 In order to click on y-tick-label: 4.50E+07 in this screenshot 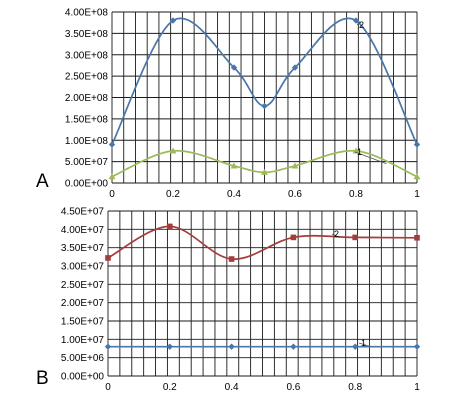, I will do `click(83, 212)`.